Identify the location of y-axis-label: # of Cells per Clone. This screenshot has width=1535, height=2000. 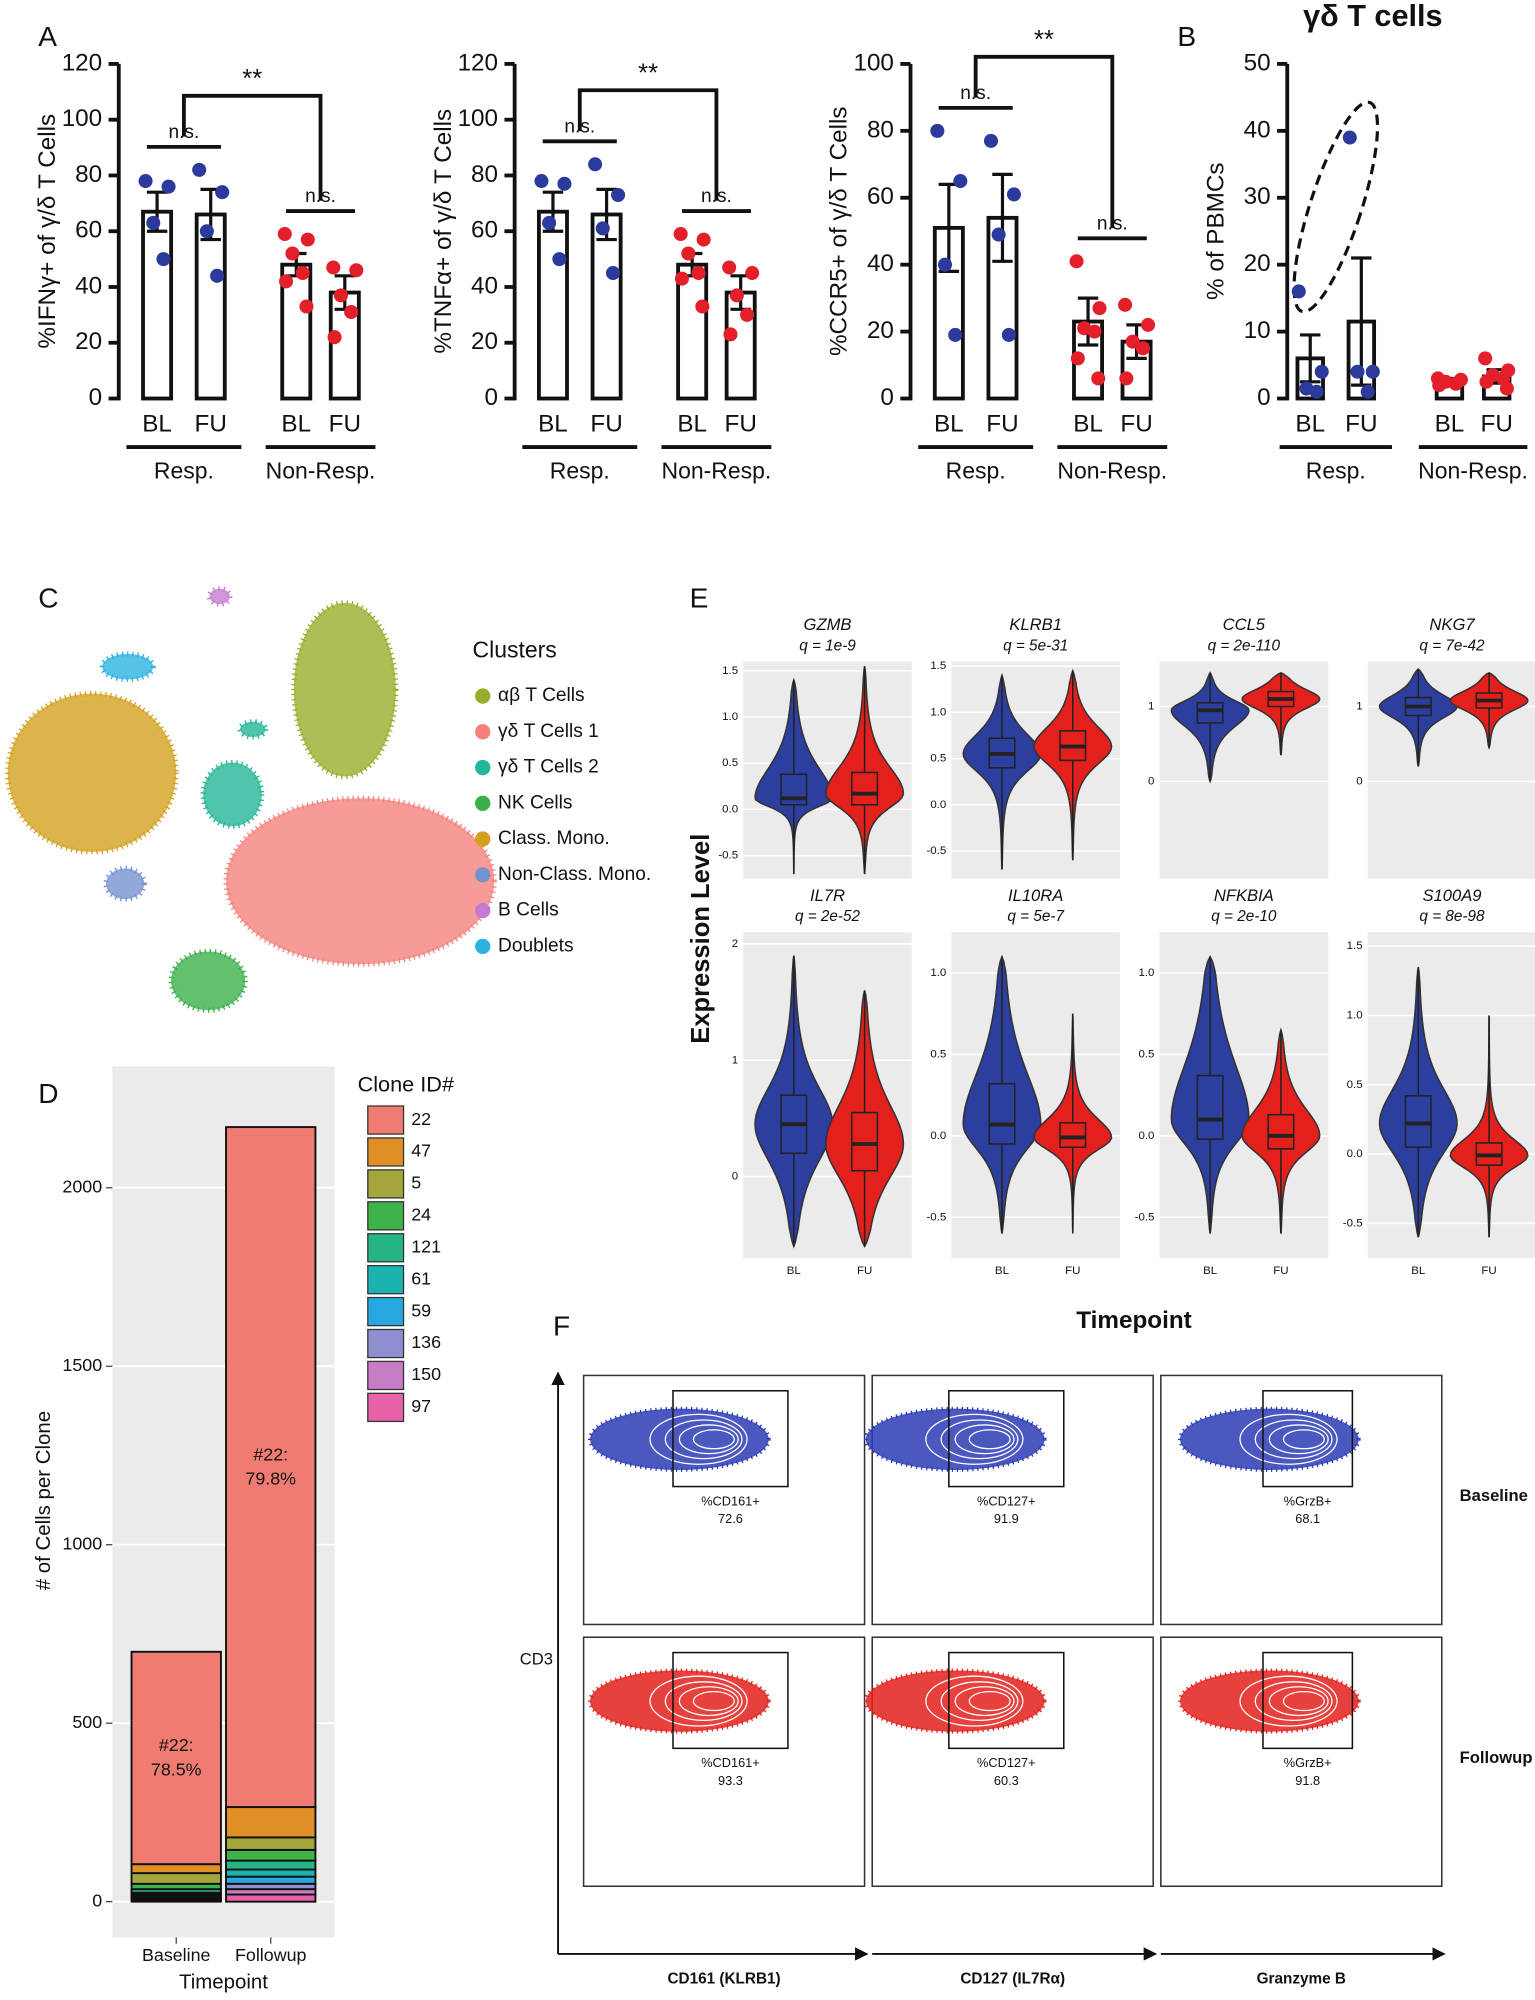
(44, 1500).